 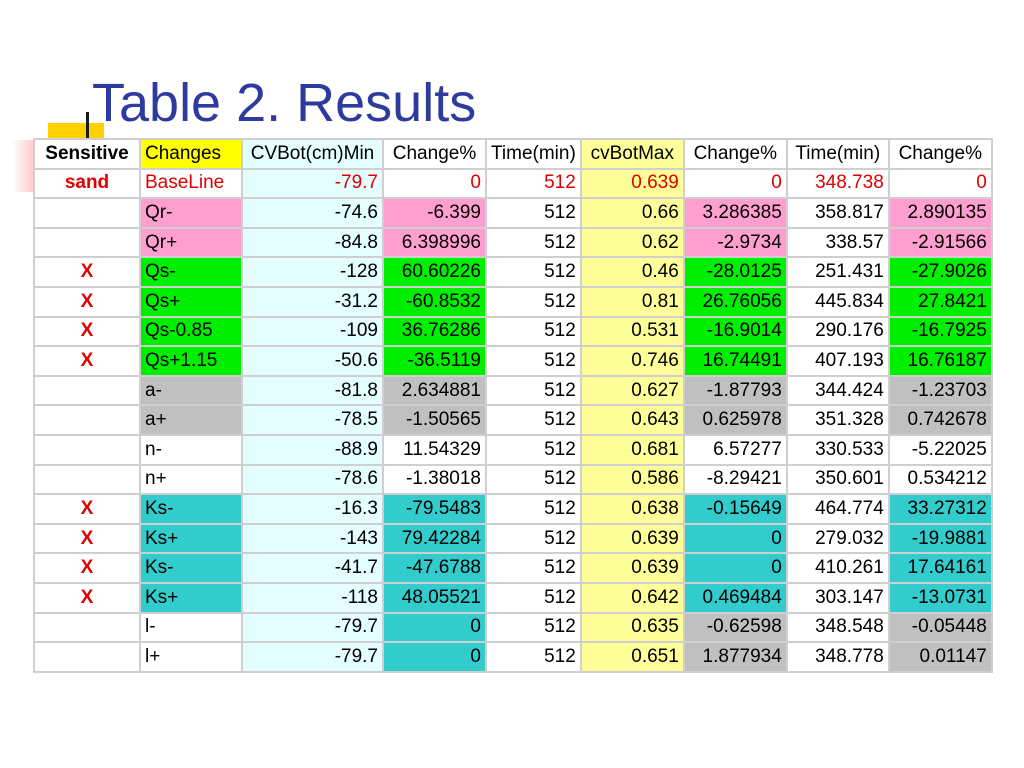 I want to click on cell-change-pct-3: 33.27312, so click(x=940, y=509).